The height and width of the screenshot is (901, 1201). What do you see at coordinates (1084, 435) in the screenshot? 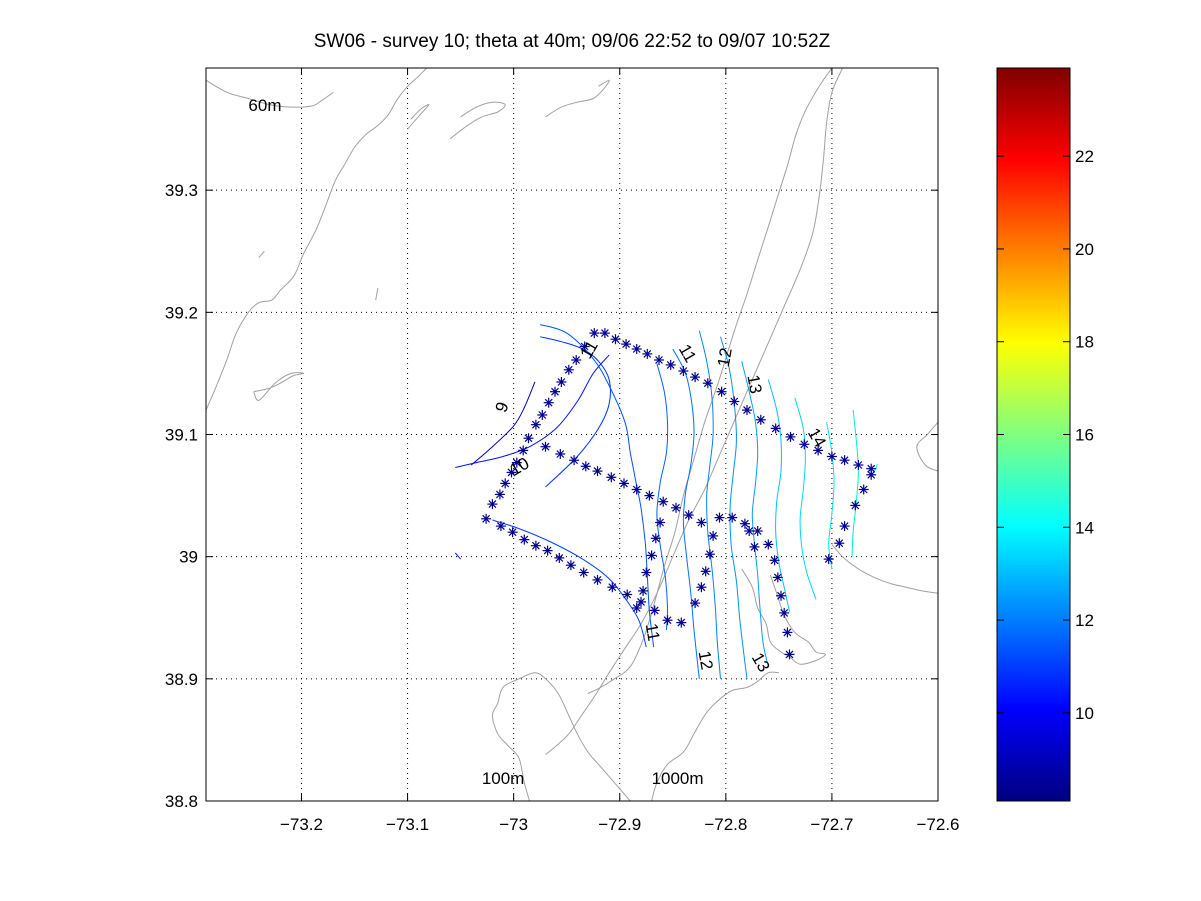
I see `colorbar-tick-label: 16` at bounding box center [1084, 435].